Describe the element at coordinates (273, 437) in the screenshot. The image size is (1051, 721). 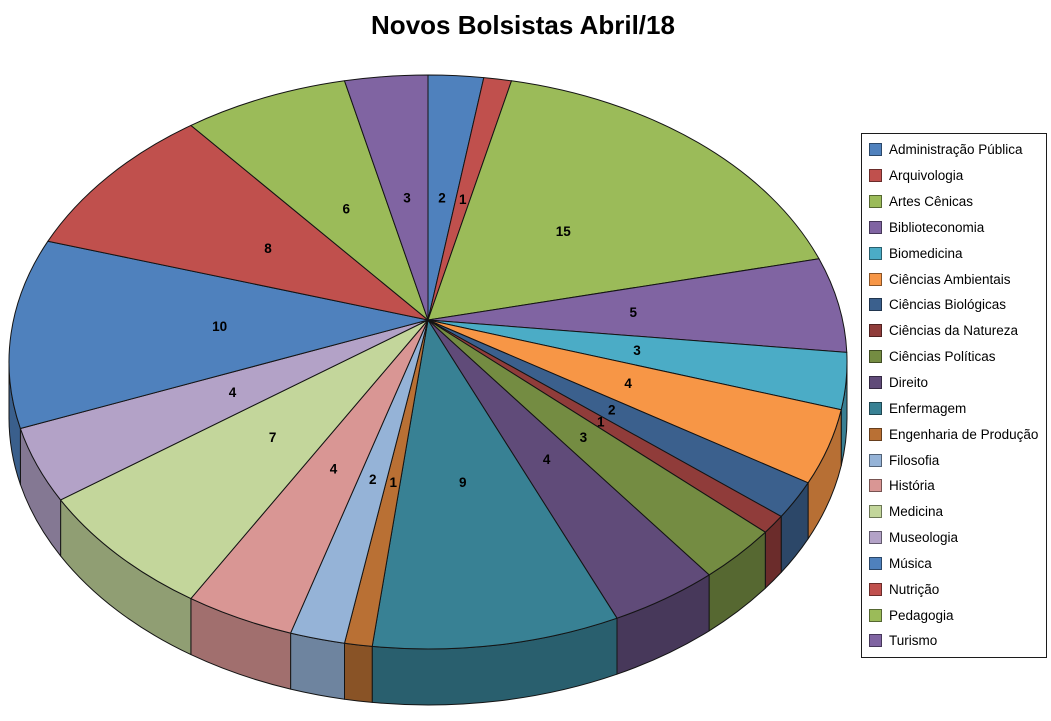
I see `pie-label-medicina: 7` at that location.